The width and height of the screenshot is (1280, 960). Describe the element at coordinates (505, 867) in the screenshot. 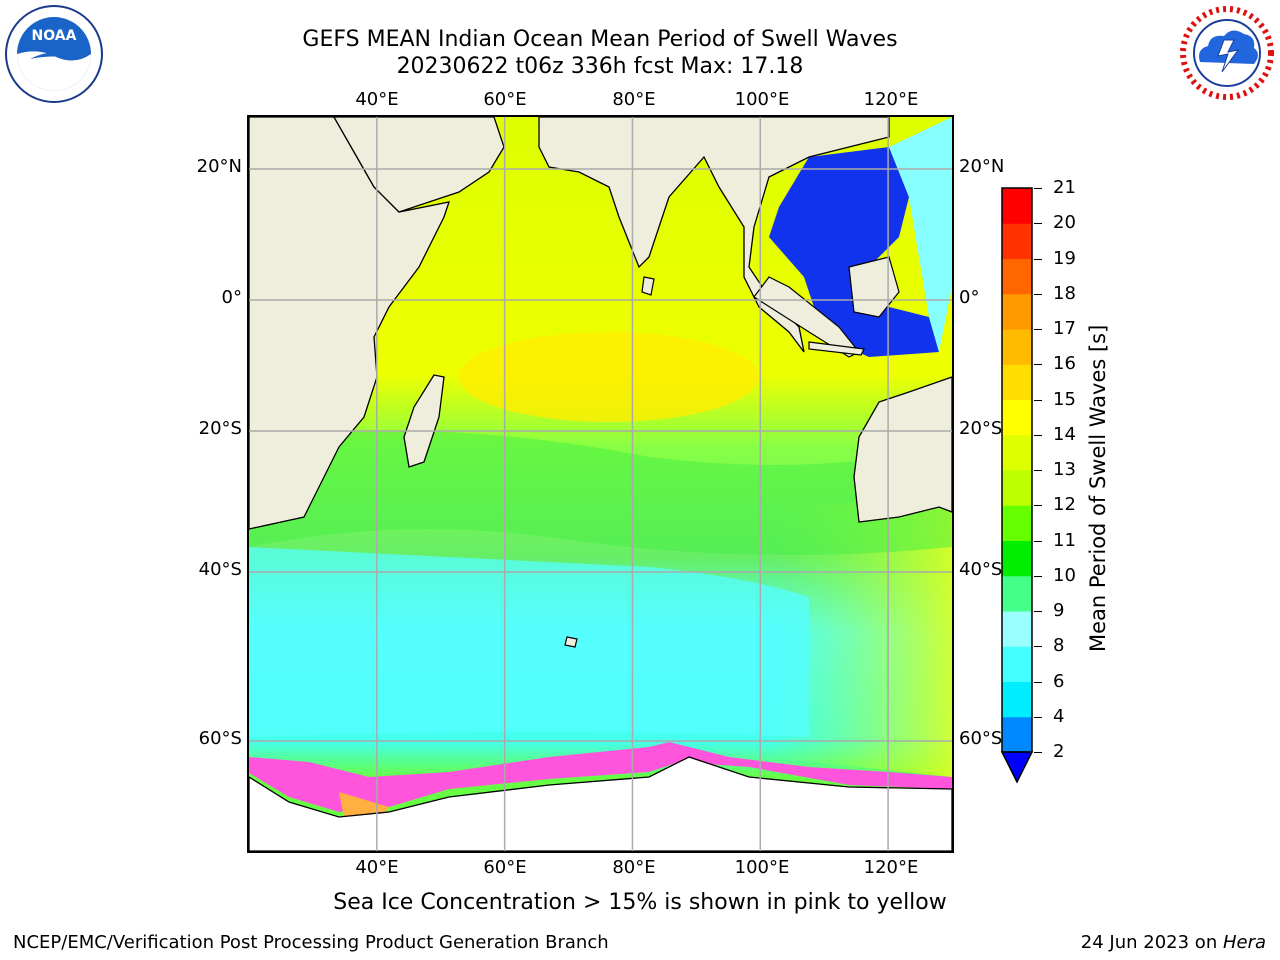

I see `lon-label-bottom-60: 60°E` at that location.